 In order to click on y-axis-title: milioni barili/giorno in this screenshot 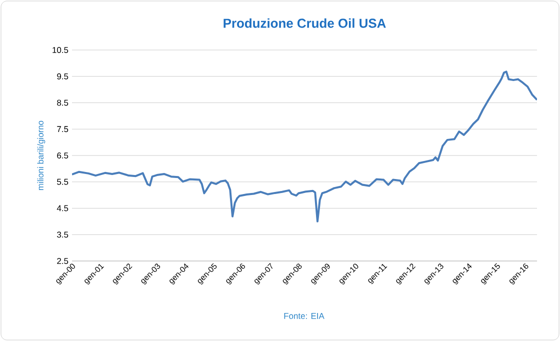, I will do `click(41, 155)`.